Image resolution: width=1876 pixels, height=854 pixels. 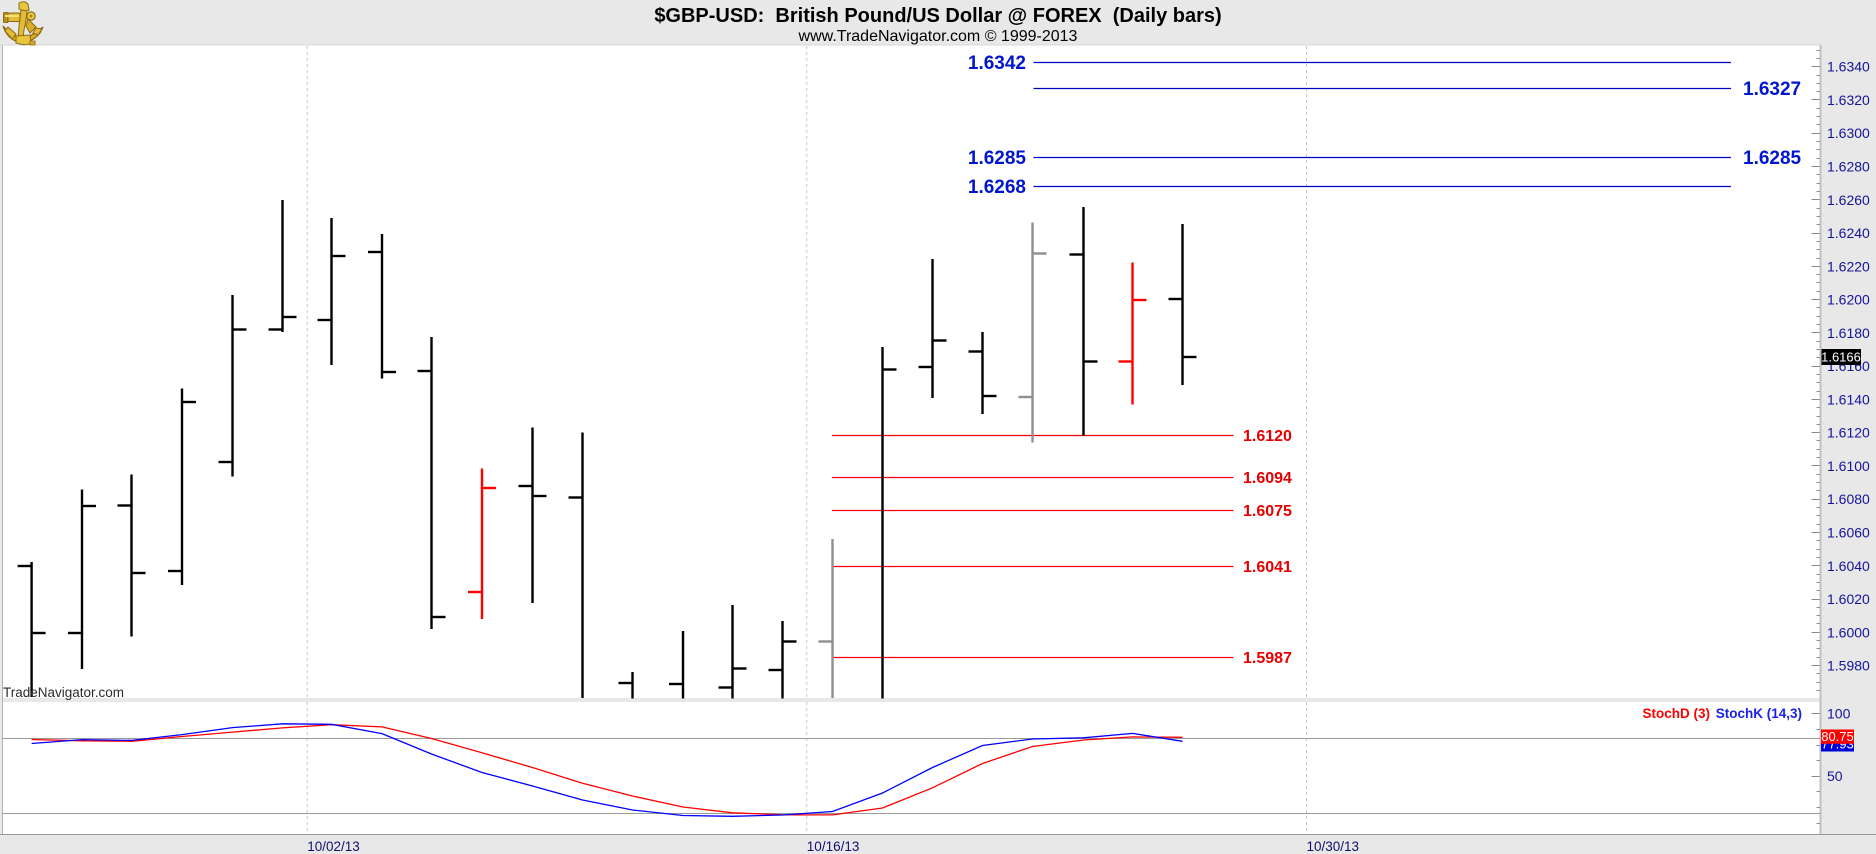 I want to click on svg-text: 10/02/13, so click(x=333, y=846).